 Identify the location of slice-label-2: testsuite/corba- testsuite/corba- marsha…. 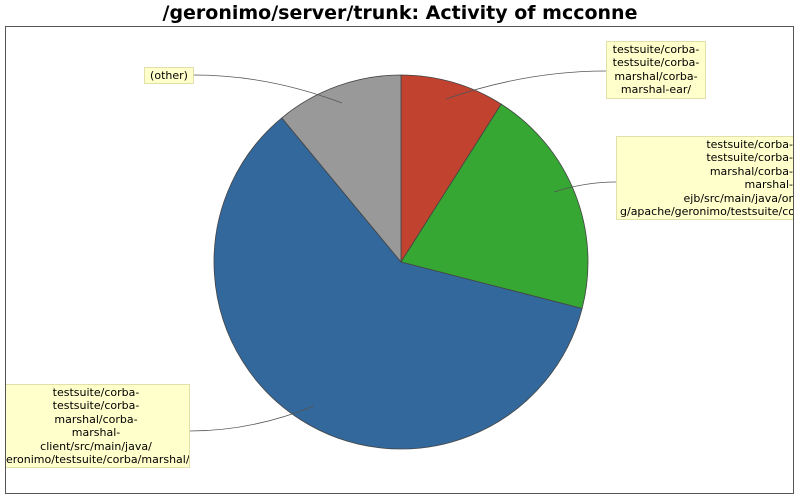
(704, 178).